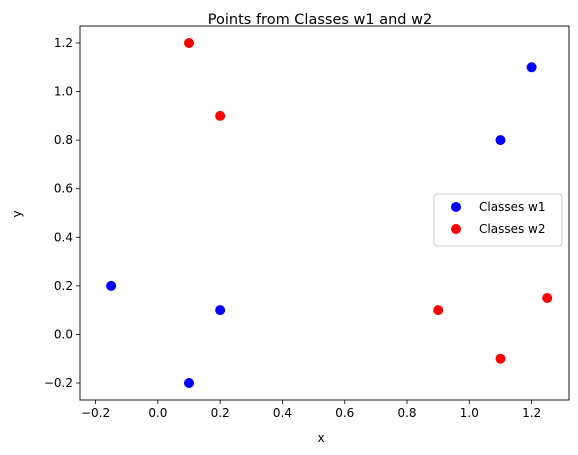 This screenshot has width=578, height=455. I want to click on legend-label: Classes w2, so click(512, 229).